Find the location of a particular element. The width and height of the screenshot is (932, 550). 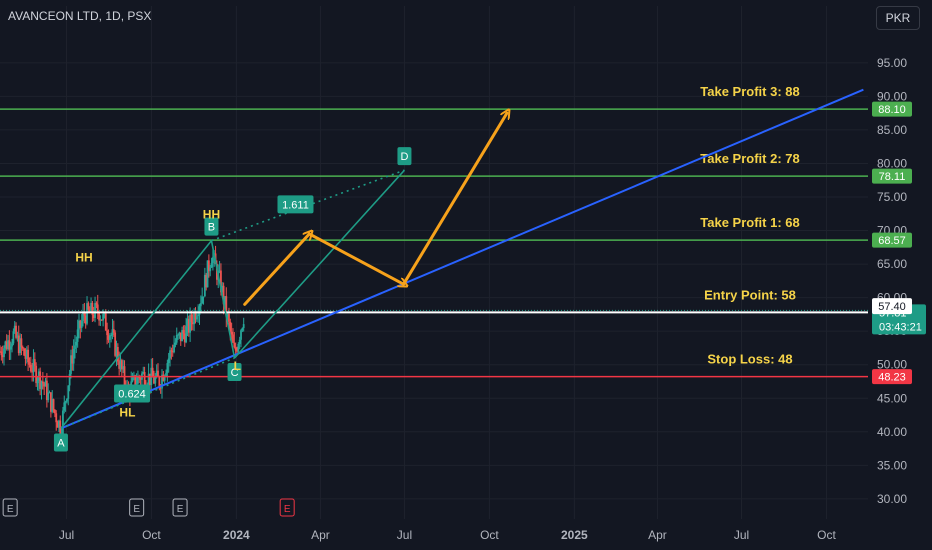

take-profit-1-price-badge-text: 68.57 is located at coordinates (892, 241).